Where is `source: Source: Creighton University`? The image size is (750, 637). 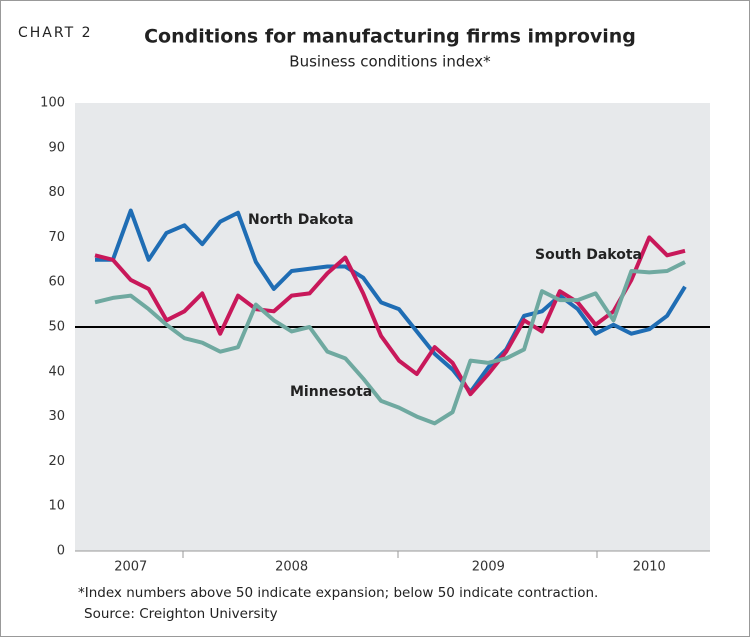
source: Source: Creighton University is located at coordinates (181, 614).